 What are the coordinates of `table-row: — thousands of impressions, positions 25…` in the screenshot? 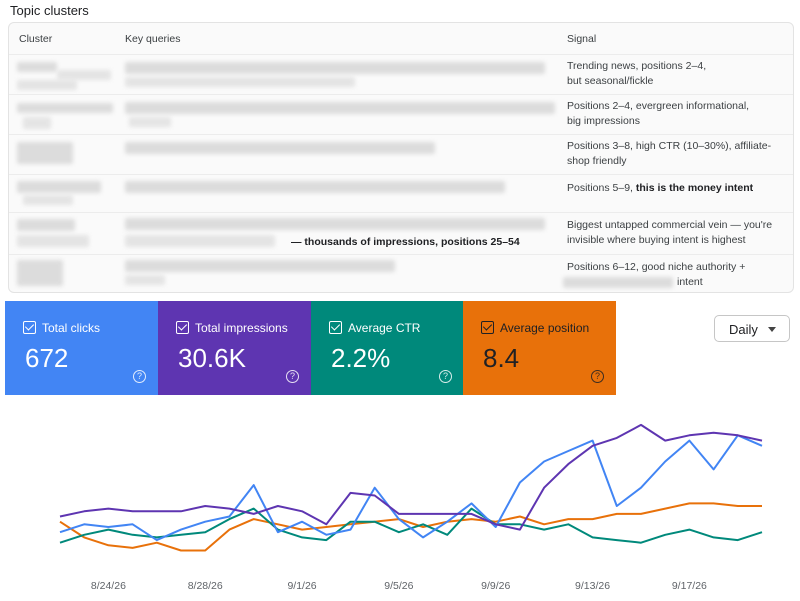 It's located at (401, 233).